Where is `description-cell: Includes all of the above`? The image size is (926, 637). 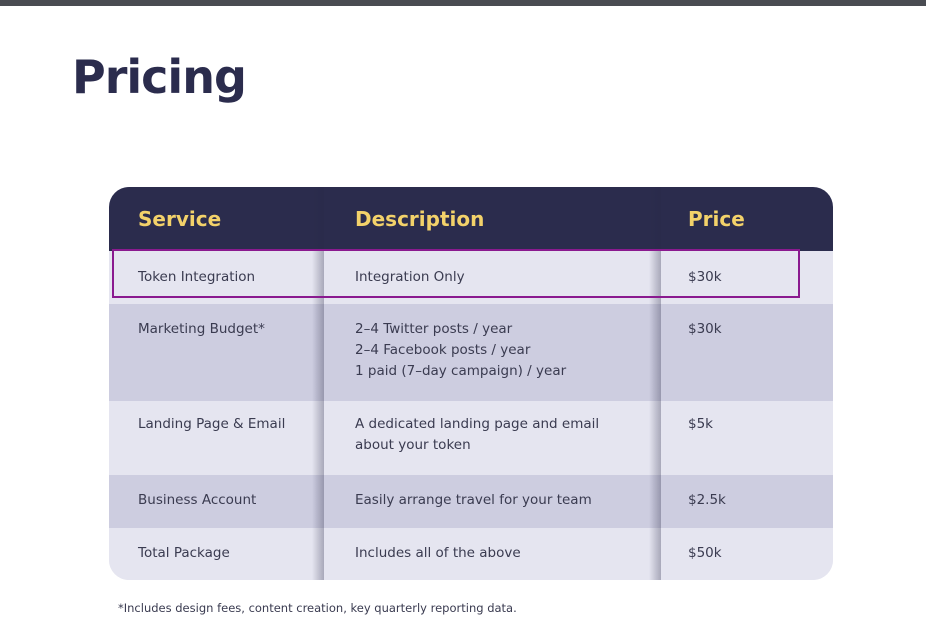 description-cell: Includes all of the above is located at coordinates (438, 553).